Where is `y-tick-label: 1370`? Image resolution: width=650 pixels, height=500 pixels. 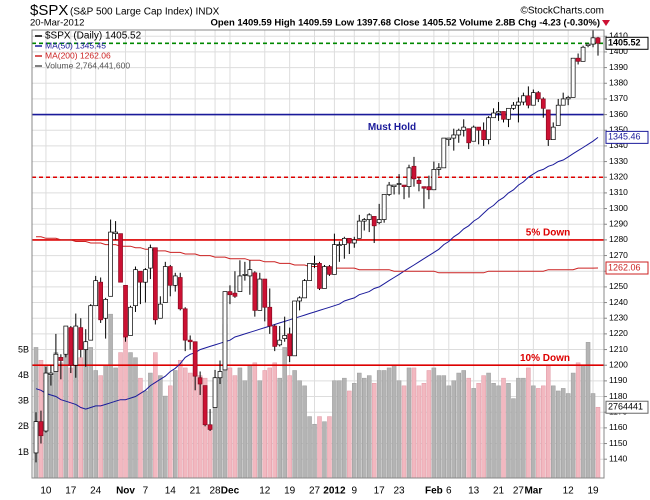
y-tick-label: 1370 is located at coordinates (618, 98).